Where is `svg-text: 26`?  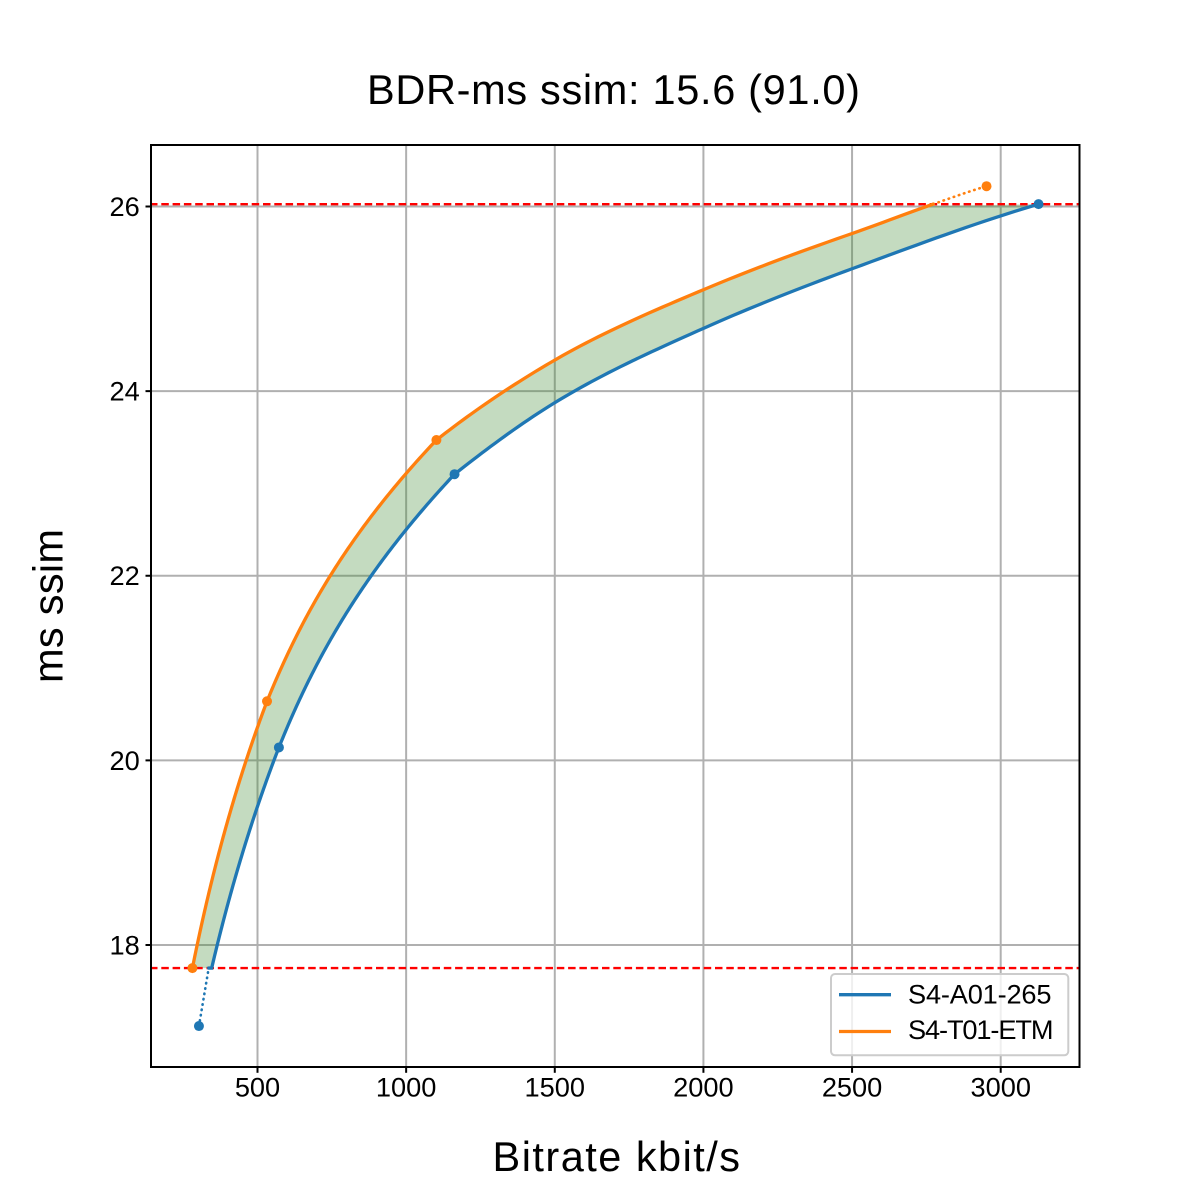
svg-text: 26 is located at coordinates (125, 206).